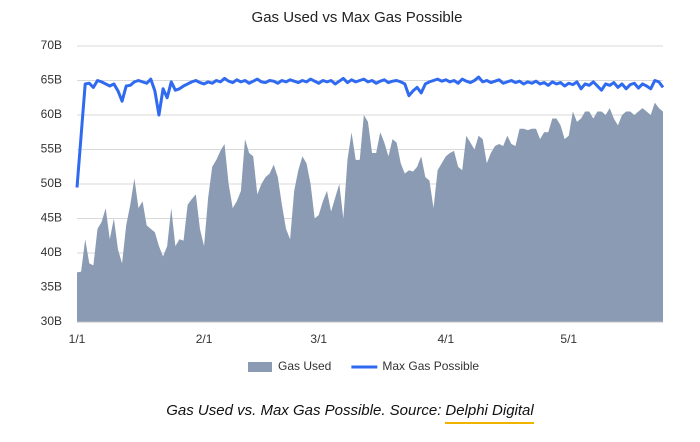 This screenshot has width=700, height=442. I want to click on x-tick-label: 3/1, so click(318, 339).